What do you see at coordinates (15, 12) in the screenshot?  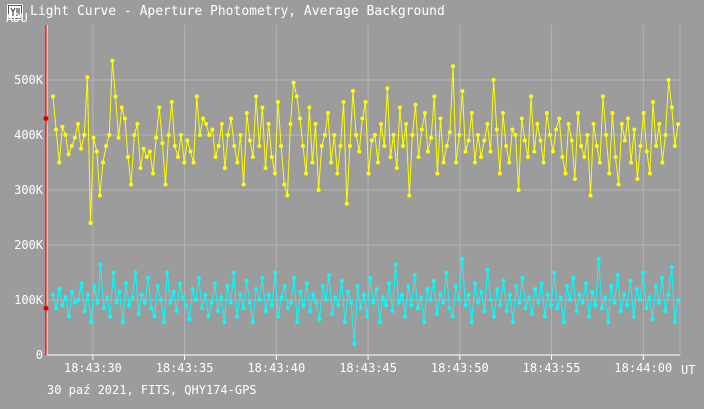 I see `app-logo-icon` at bounding box center [15, 12].